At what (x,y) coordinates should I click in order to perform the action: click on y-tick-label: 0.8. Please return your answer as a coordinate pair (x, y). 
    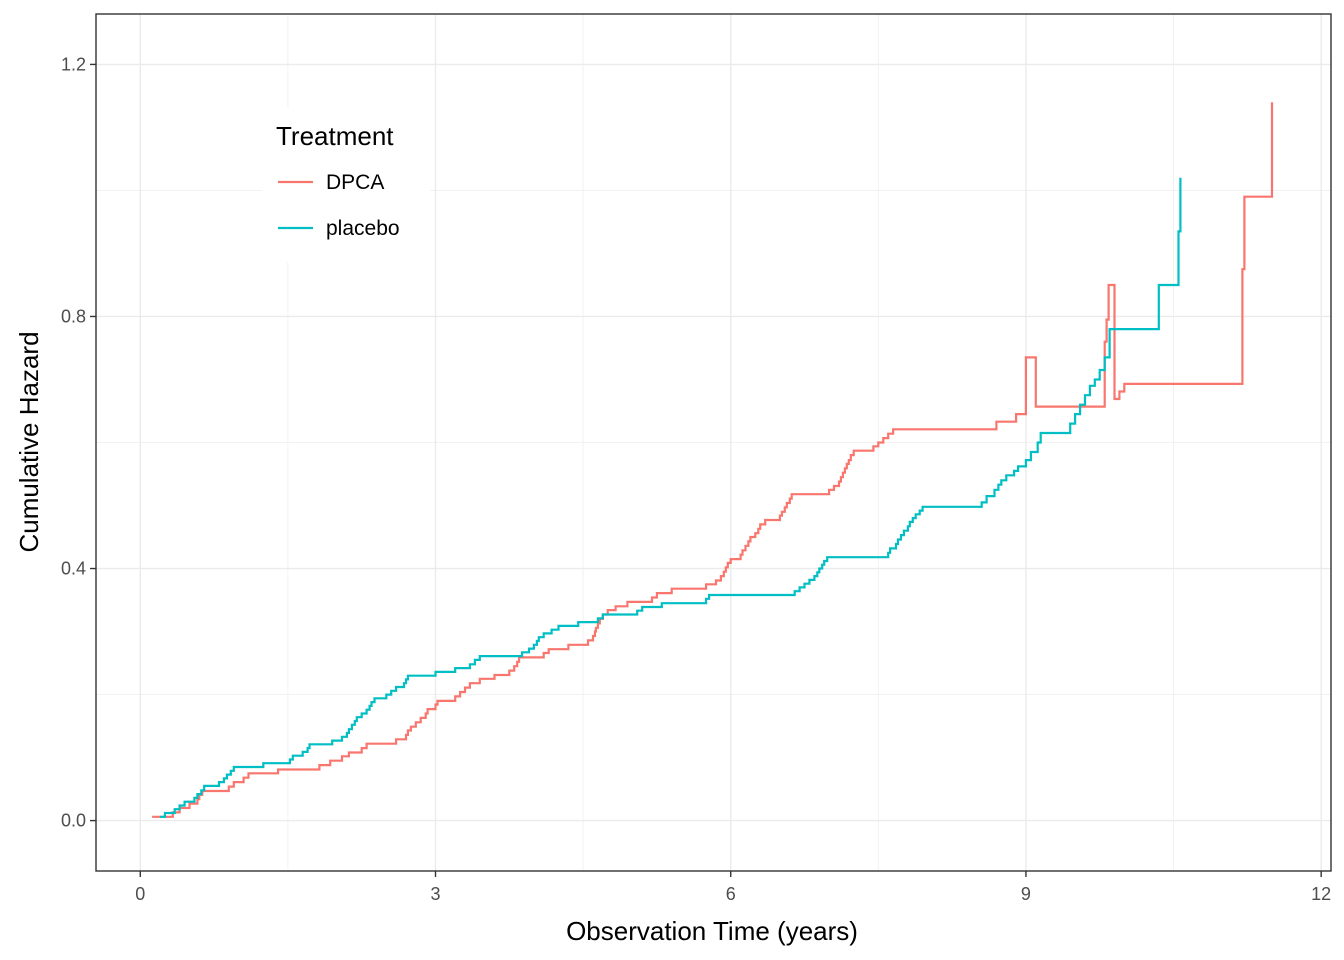
    Looking at the image, I should click on (73, 316).